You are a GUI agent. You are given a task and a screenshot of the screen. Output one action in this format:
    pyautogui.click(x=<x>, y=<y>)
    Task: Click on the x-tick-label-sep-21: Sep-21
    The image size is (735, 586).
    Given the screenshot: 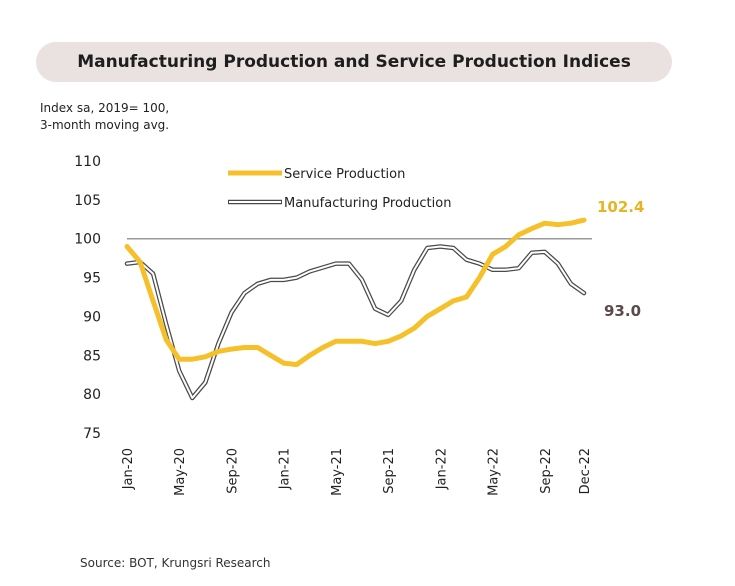 What is the action you would take?
    pyautogui.click(x=389, y=471)
    